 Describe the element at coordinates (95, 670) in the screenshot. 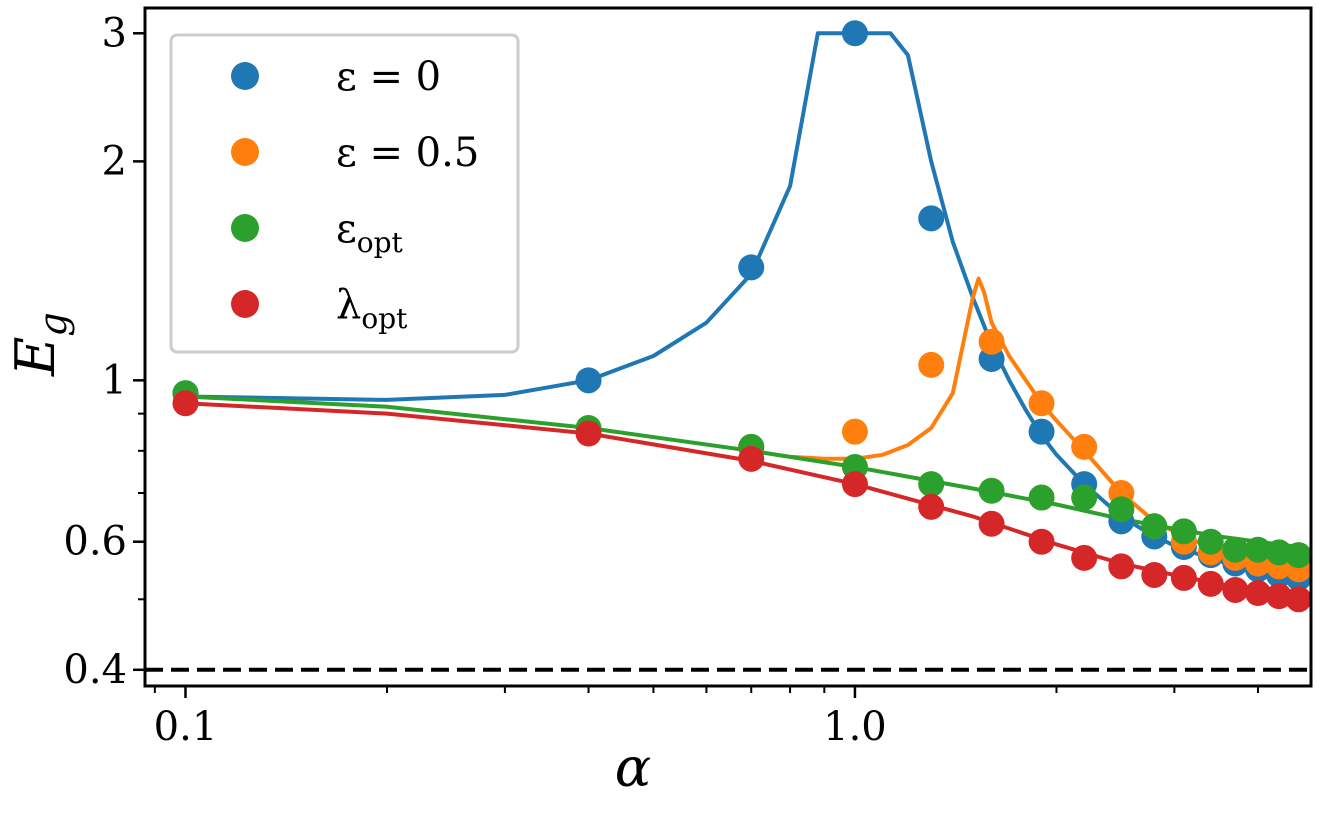

I see `y-tick-label-0: 0.4` at that location.